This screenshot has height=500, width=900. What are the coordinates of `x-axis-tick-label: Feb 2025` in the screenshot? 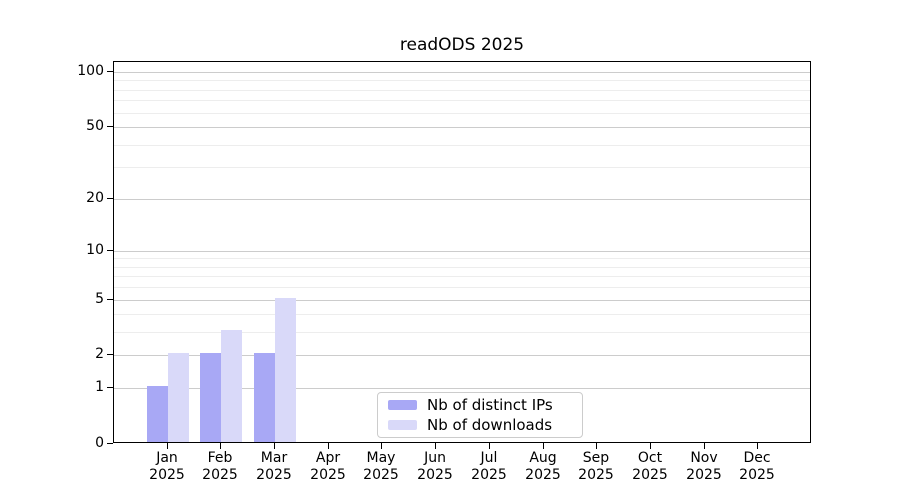 It's located at (220, 467).